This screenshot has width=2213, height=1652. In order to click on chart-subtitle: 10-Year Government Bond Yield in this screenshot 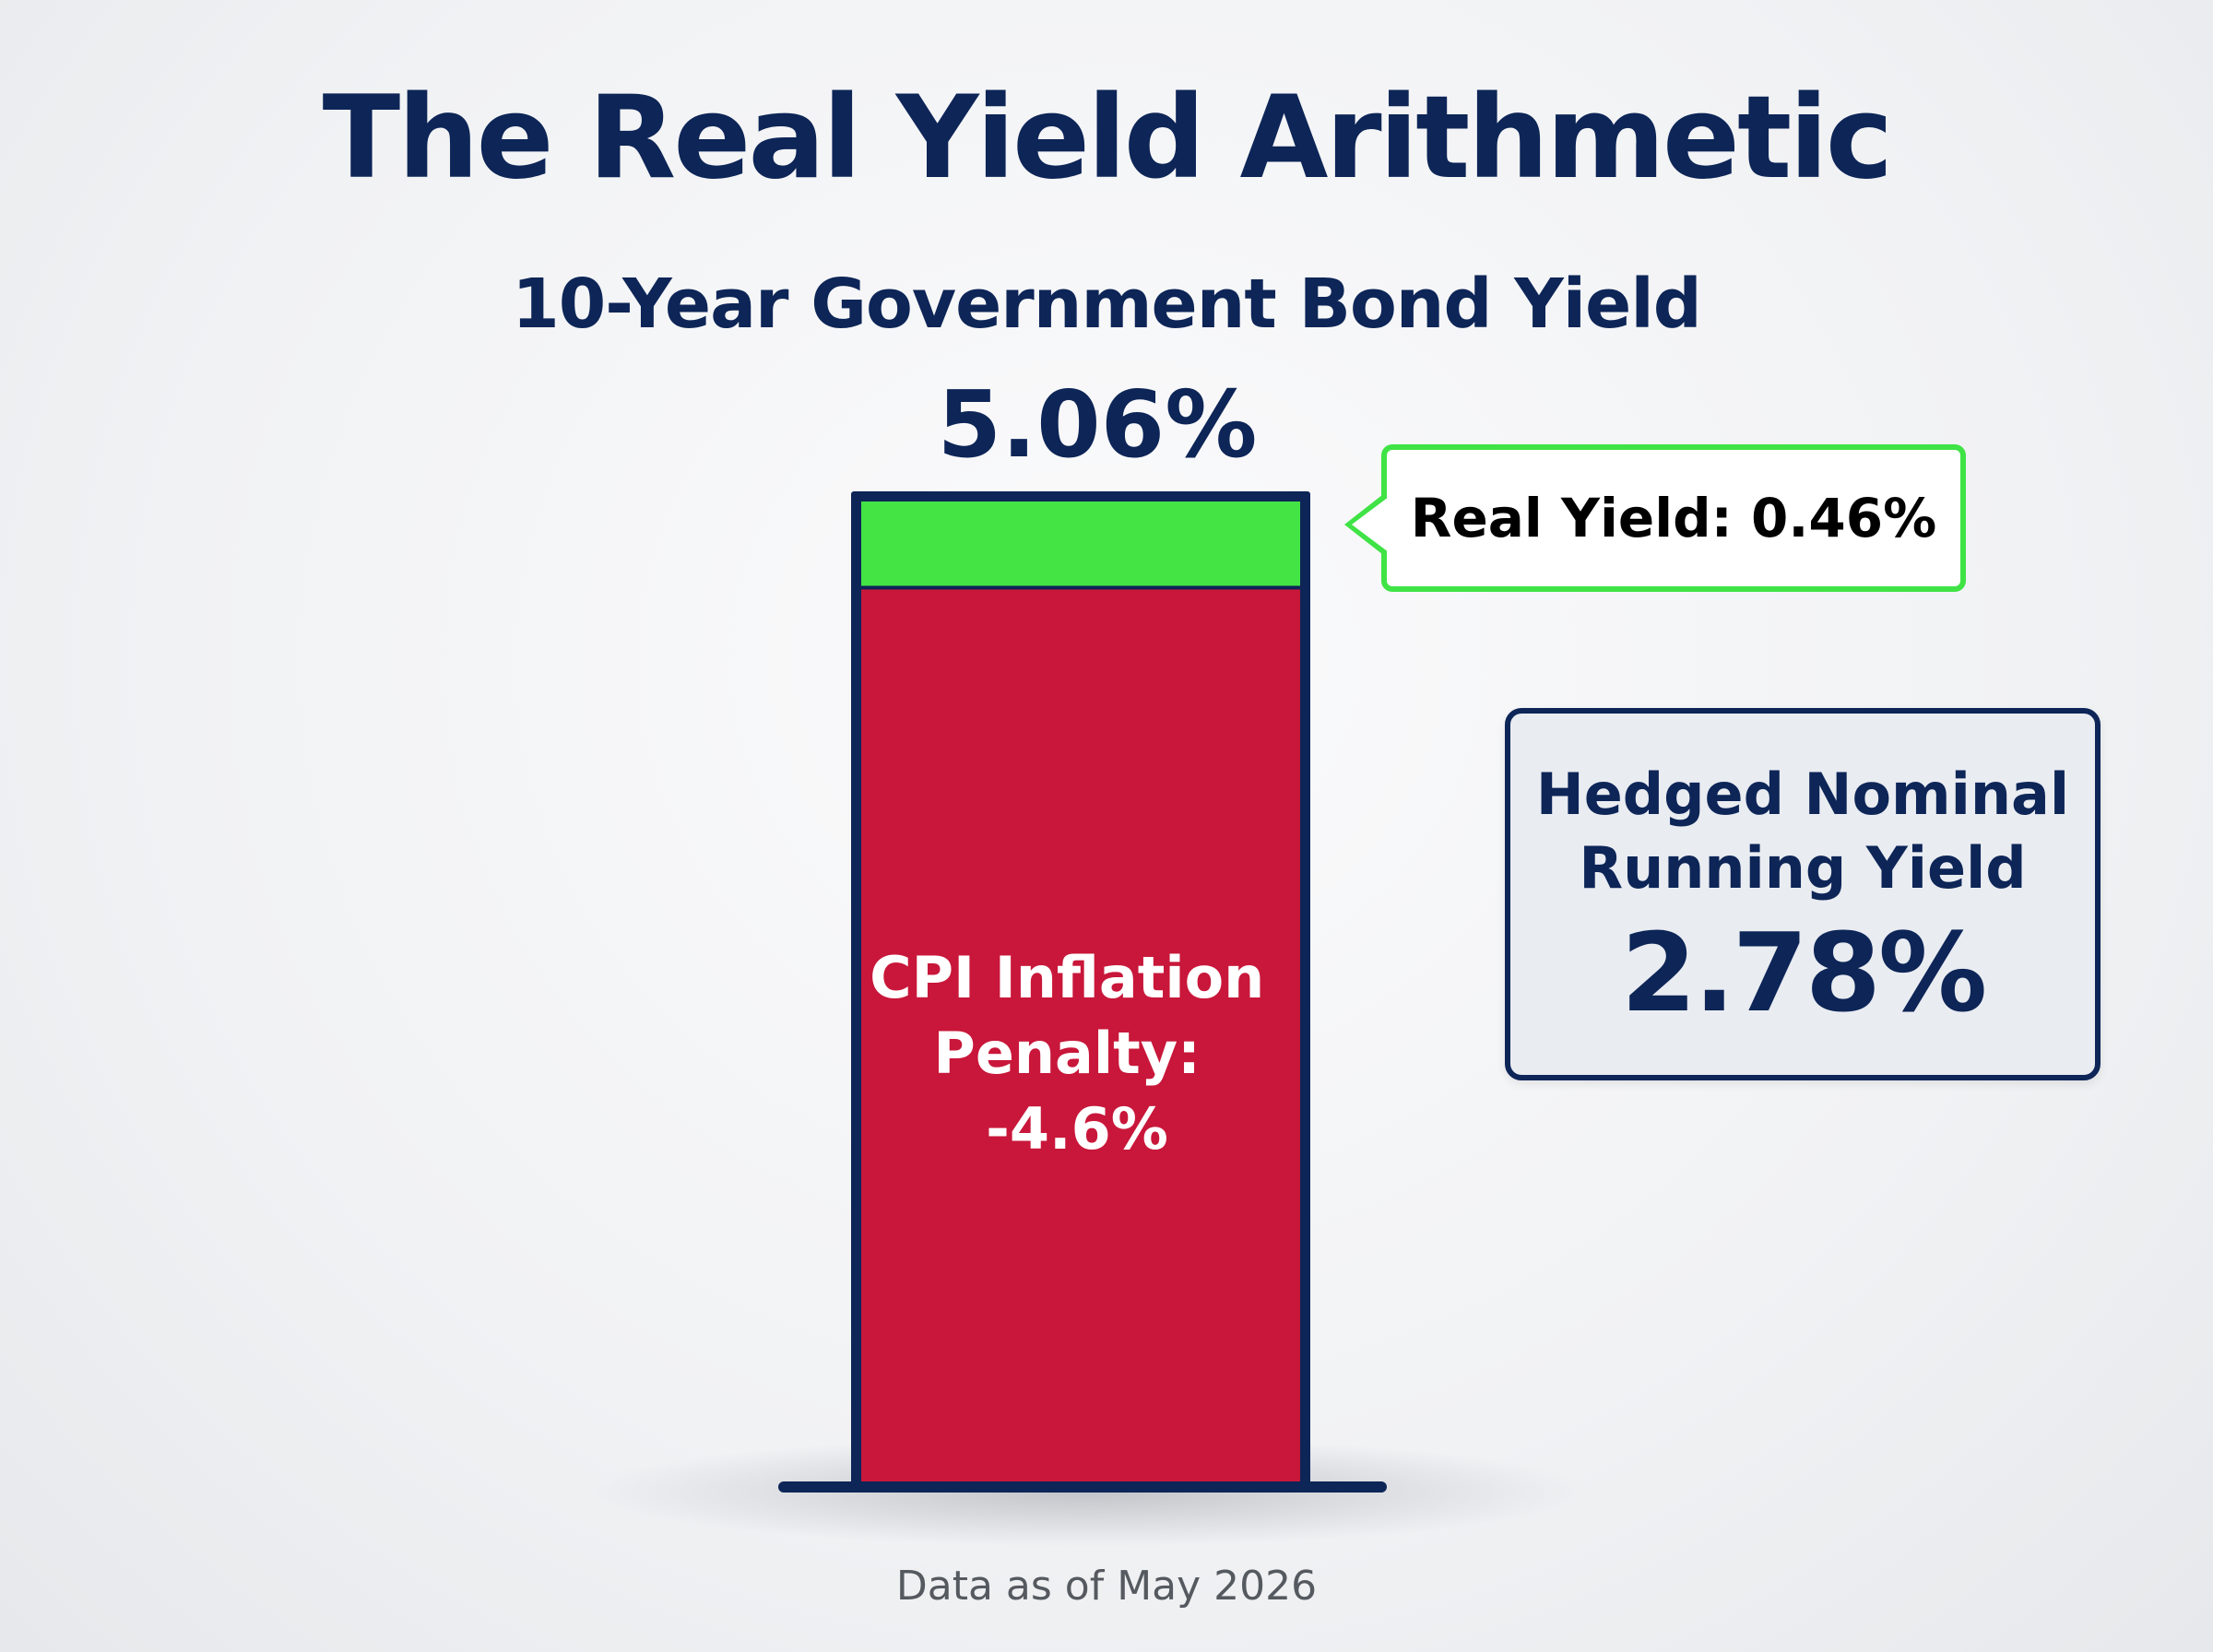, I will do `click(1106, 304)`.